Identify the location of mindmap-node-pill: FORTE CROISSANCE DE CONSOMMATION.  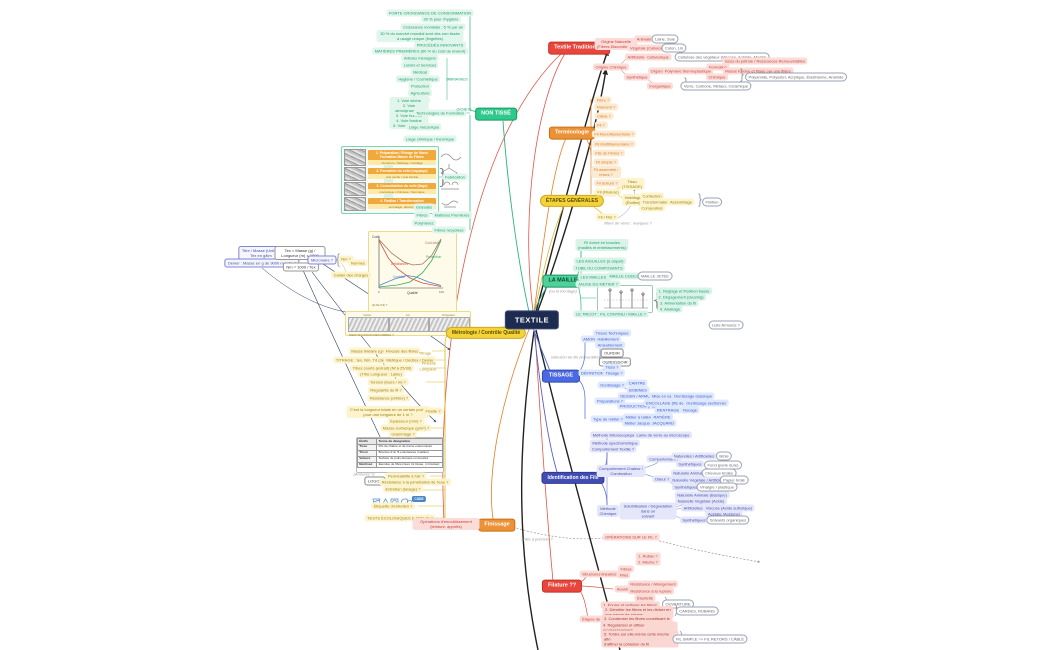
(430, 13).